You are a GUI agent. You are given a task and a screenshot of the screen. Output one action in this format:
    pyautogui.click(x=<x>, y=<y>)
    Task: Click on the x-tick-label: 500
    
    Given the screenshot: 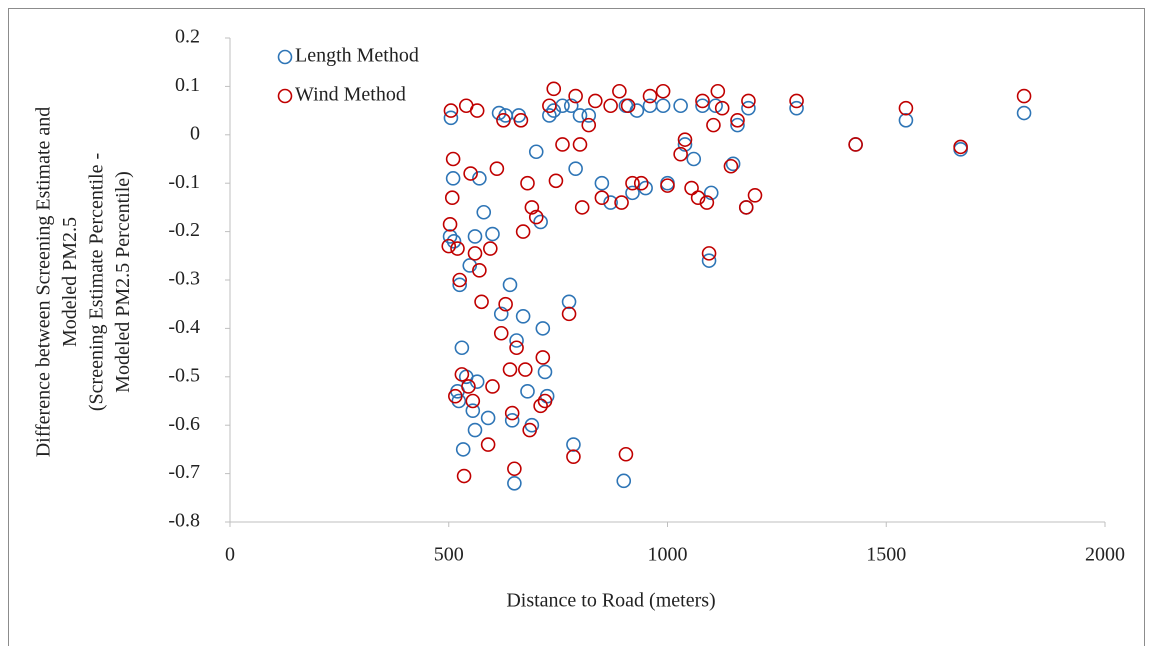 What is the action you would take?
    pyautogui.click(x=449, y=555)
    